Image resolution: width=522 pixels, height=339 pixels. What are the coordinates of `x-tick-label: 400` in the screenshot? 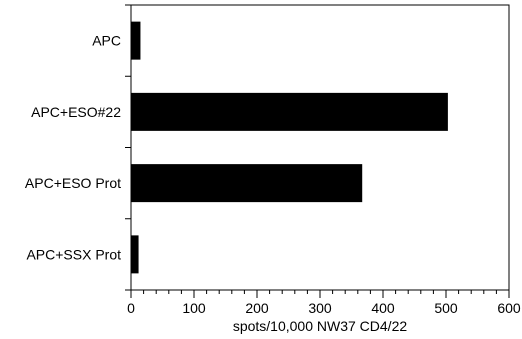 It's located at (383, 308).